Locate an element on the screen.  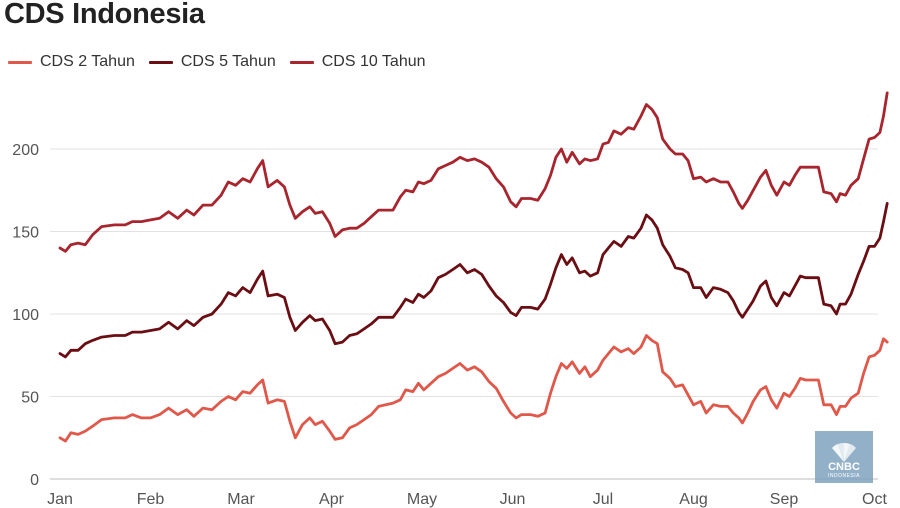
y-tick-label-150: 150 is located at coordinates (25, 233).